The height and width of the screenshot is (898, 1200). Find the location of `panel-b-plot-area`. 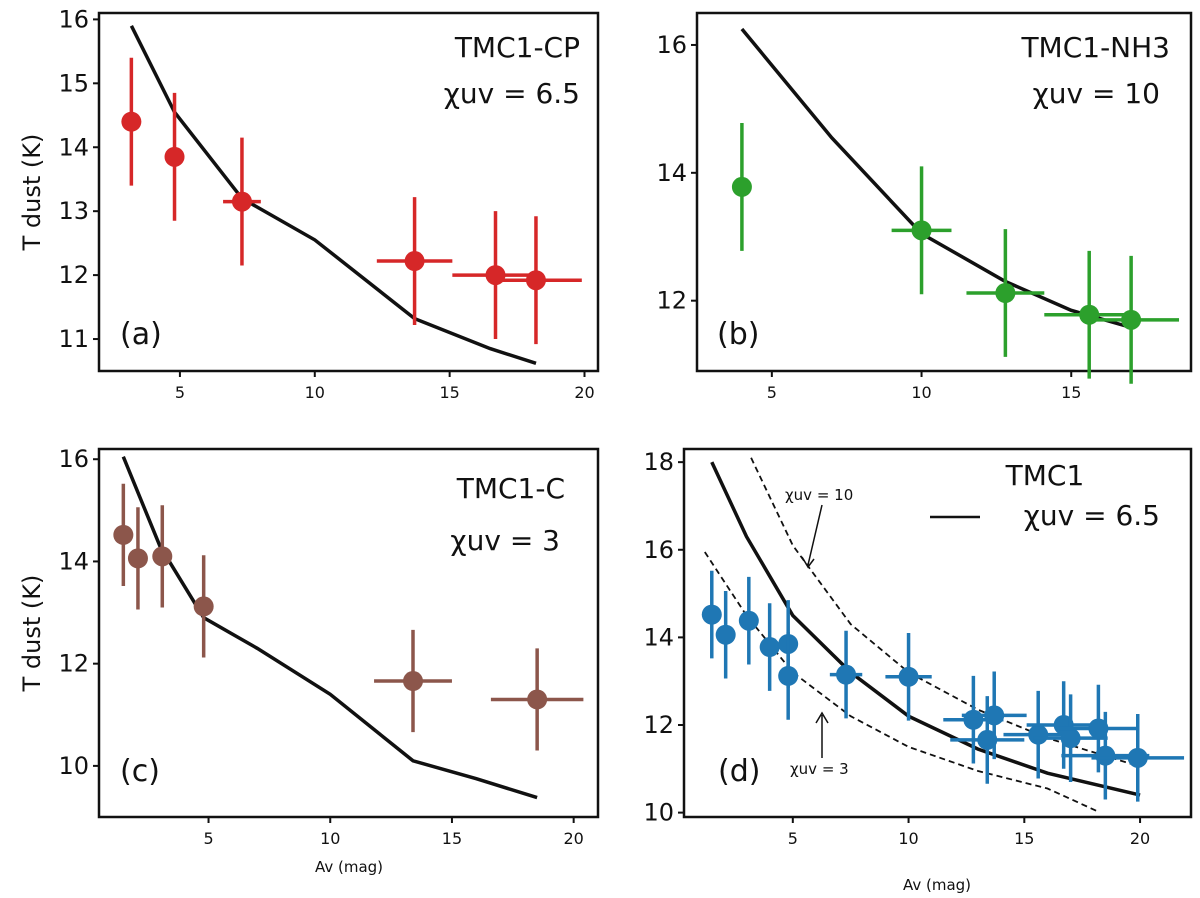

panel-b-plot-area is located at coordinates (955, 205).